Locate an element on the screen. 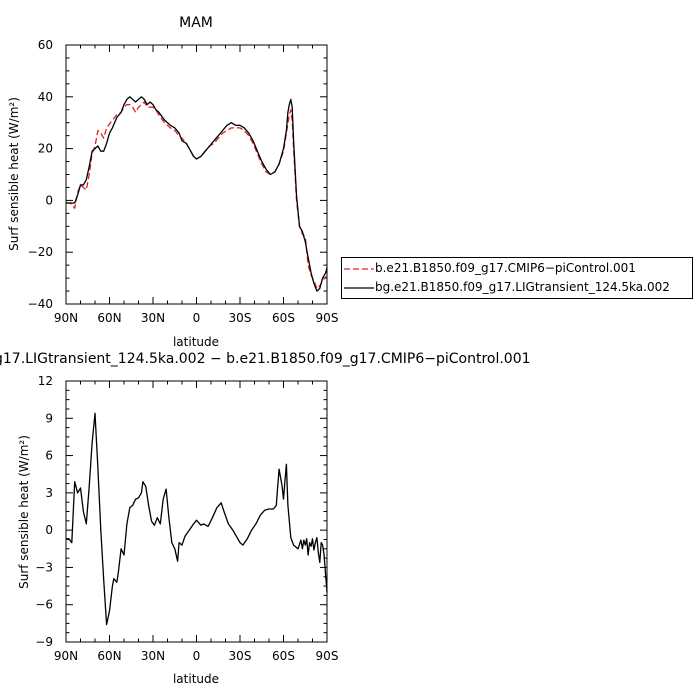 The width and height of the screenshot is (700, 700). bottom-x-tick-label: 60S is located at coordinates (283, 656).